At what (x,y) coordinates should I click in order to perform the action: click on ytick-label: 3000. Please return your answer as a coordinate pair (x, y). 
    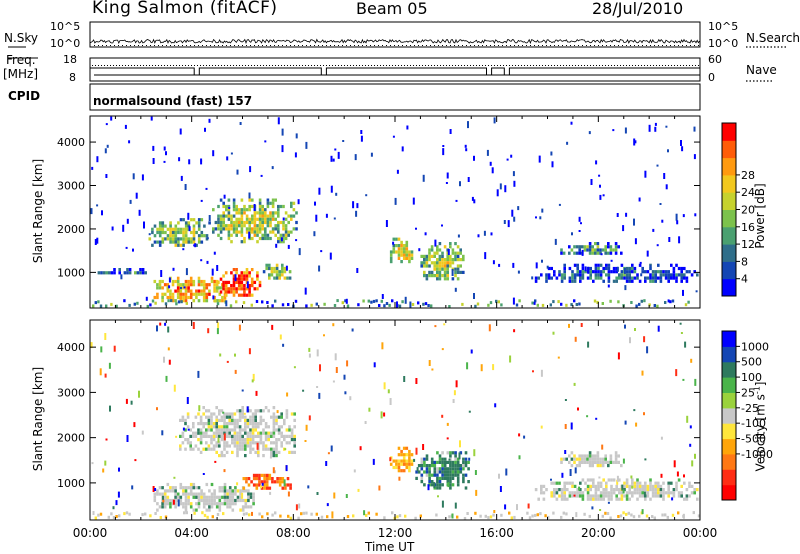
    Looking at the image, I should click on (71, 186).